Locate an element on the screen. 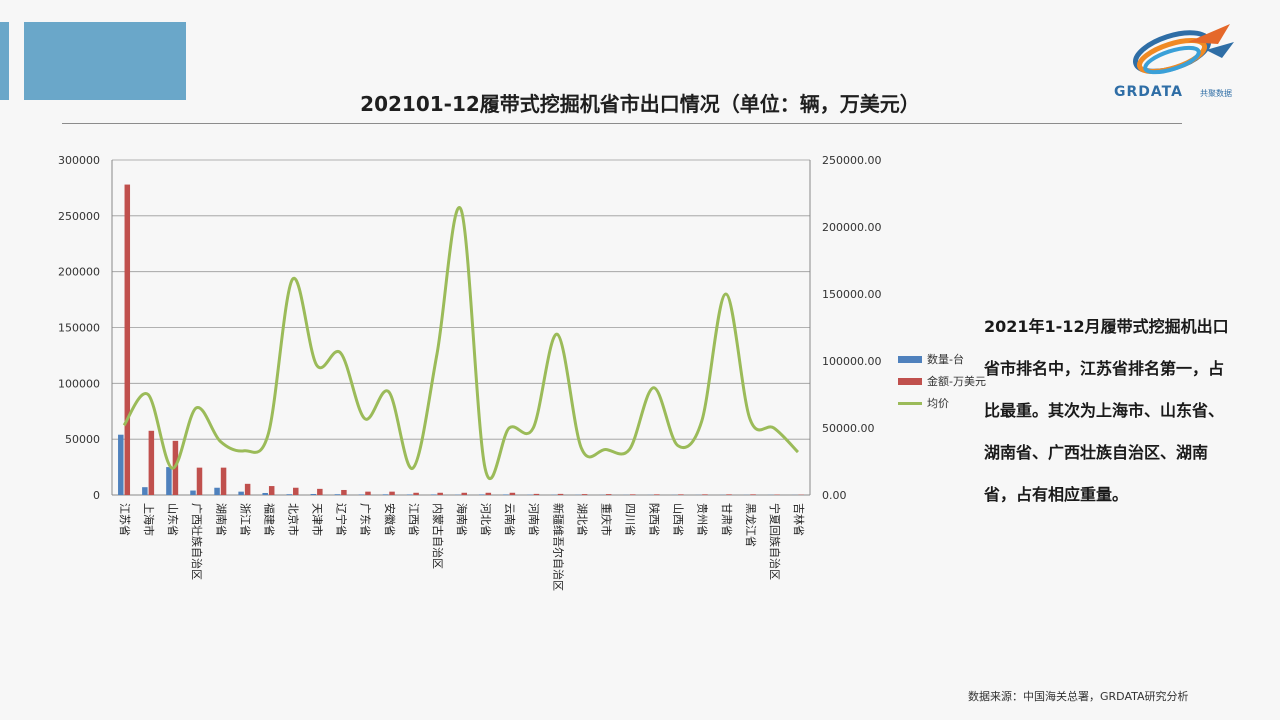  y-left-tick-label: 300000 is located at coordinates (79, 160).